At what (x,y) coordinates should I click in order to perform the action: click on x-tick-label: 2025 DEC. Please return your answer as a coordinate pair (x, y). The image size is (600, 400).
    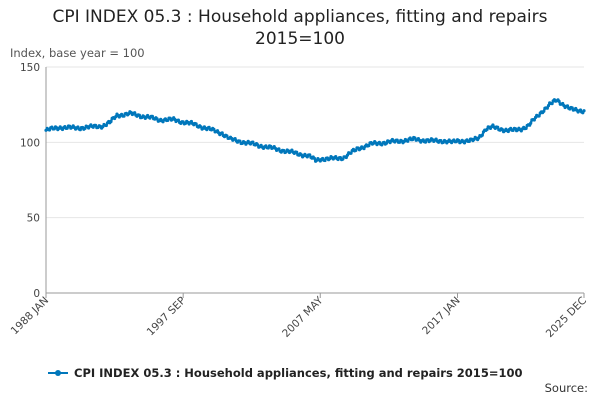
    Looking at the image, I should click on (566, 317).